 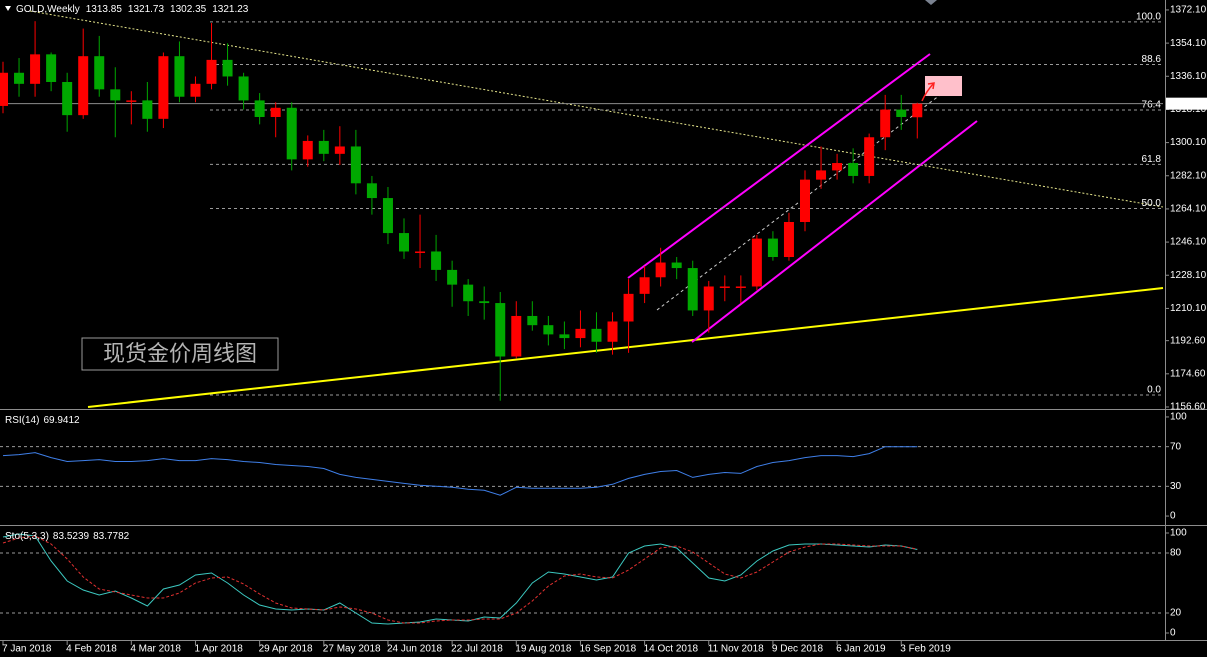 What do you see at coordinates (1188, 242) in the screenshot?
I see `y-tick-label: 1246.10` at bounding box center [1188, 242].